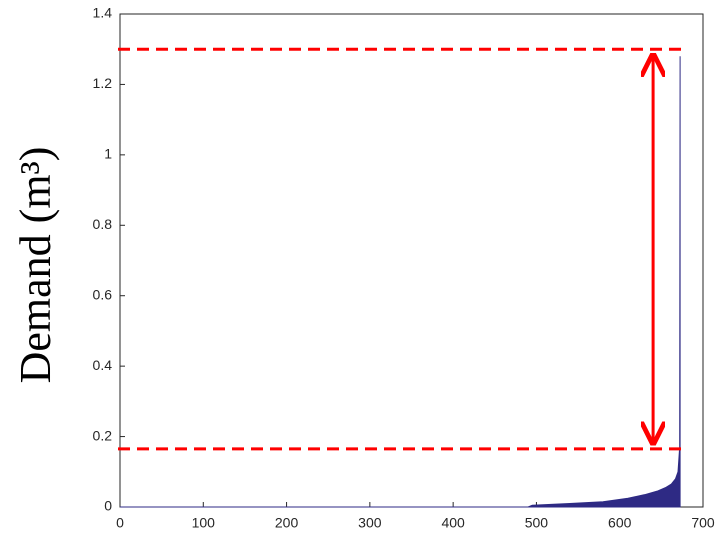 The width and height of the screenshot is (727, 544). I want to click on y-tick-label: 0.6, so click(103, 294).